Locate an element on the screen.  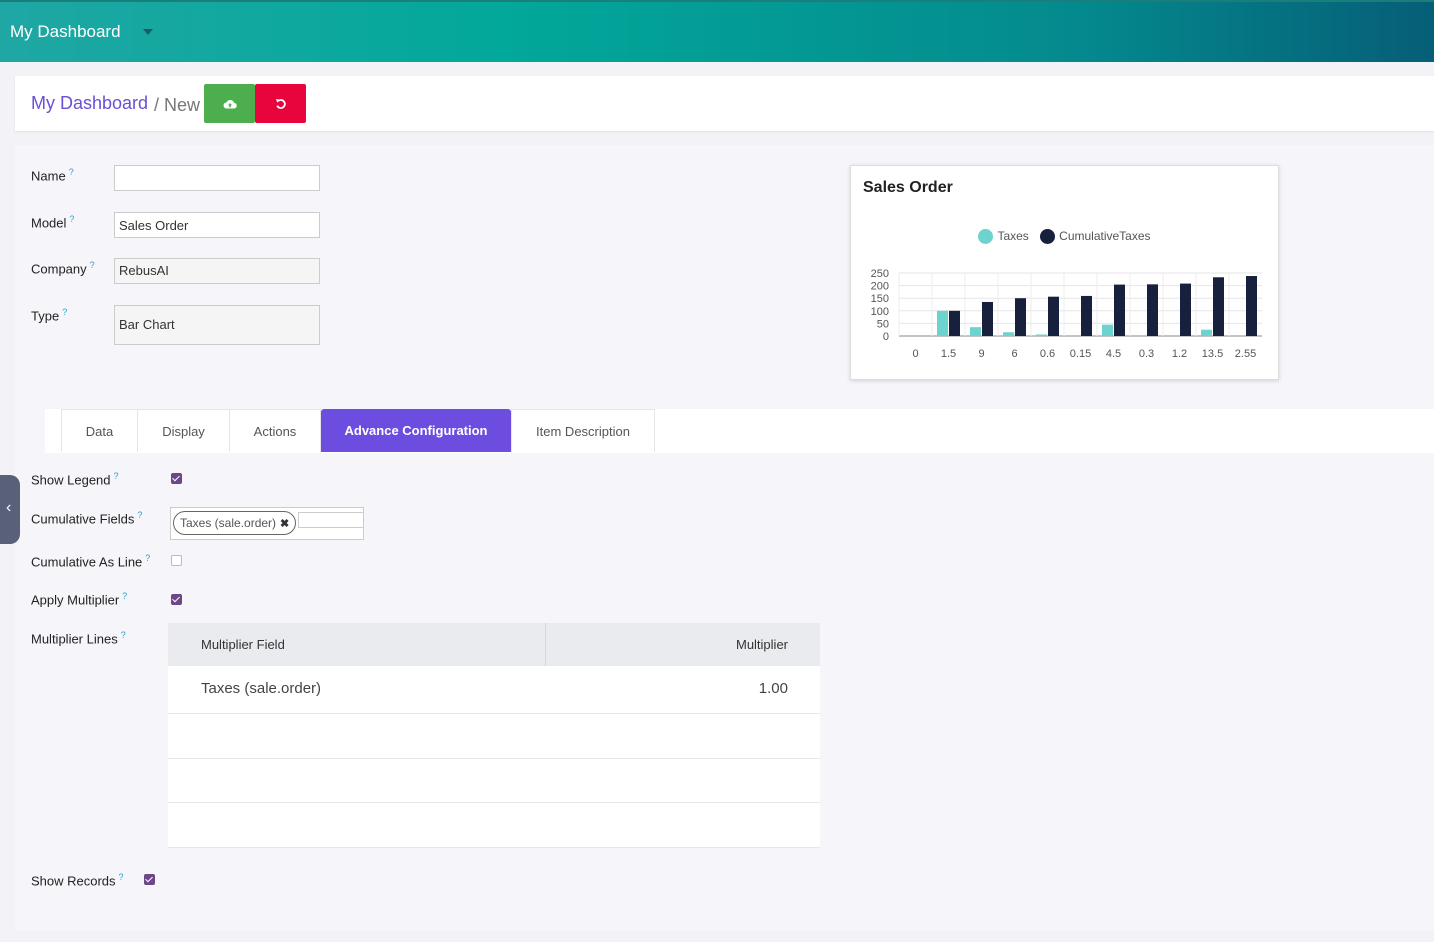
type-label: Type? is located at coordinates (49, 315).